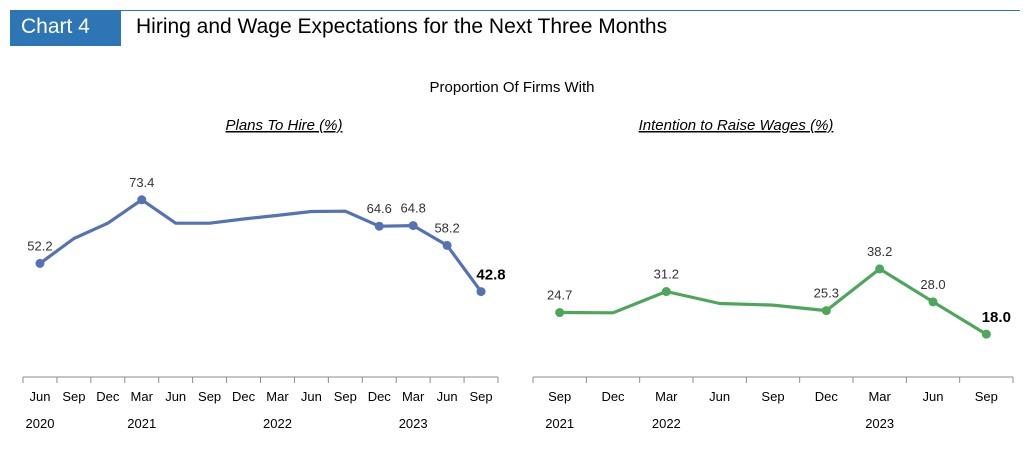  Describe the element at coordinates (284, 125) in the screenshot. I see `panel-title: Plans To Hire (%)` at that location.